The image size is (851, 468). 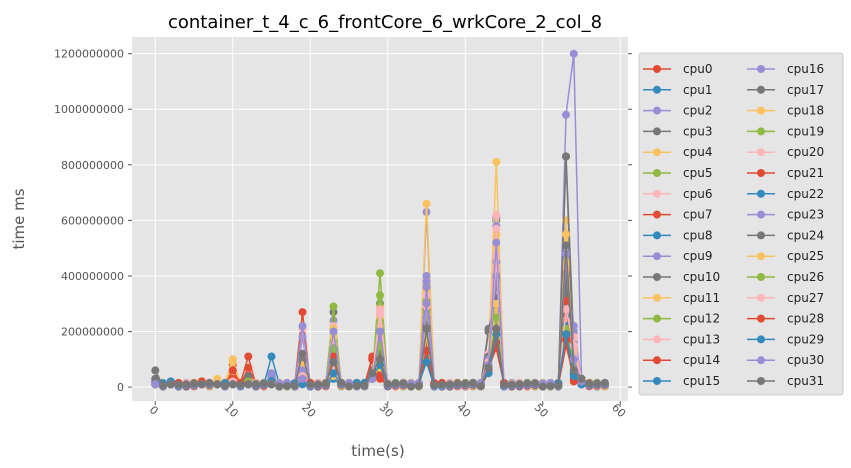 What do you see at coordinates (785, 173) in the screenshot?
I see `legend-item-cpu21: cpu21` at bounding box center [785, 173].